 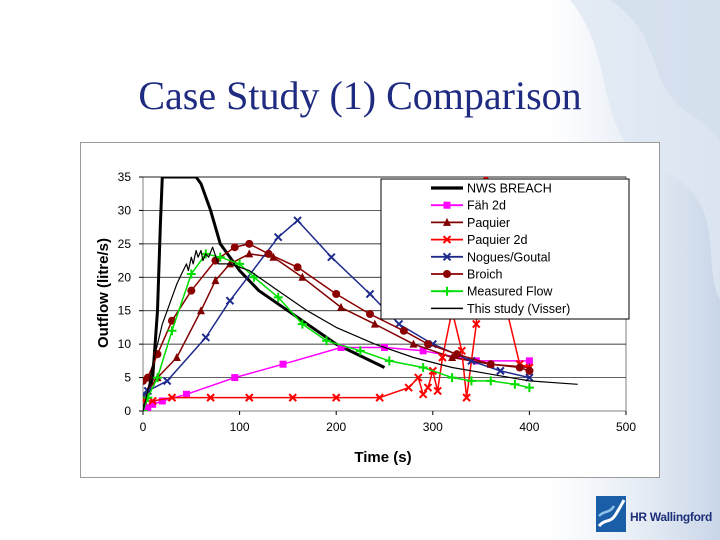 I want to click on y-tick-label: 15, so click(x=125, y=311).